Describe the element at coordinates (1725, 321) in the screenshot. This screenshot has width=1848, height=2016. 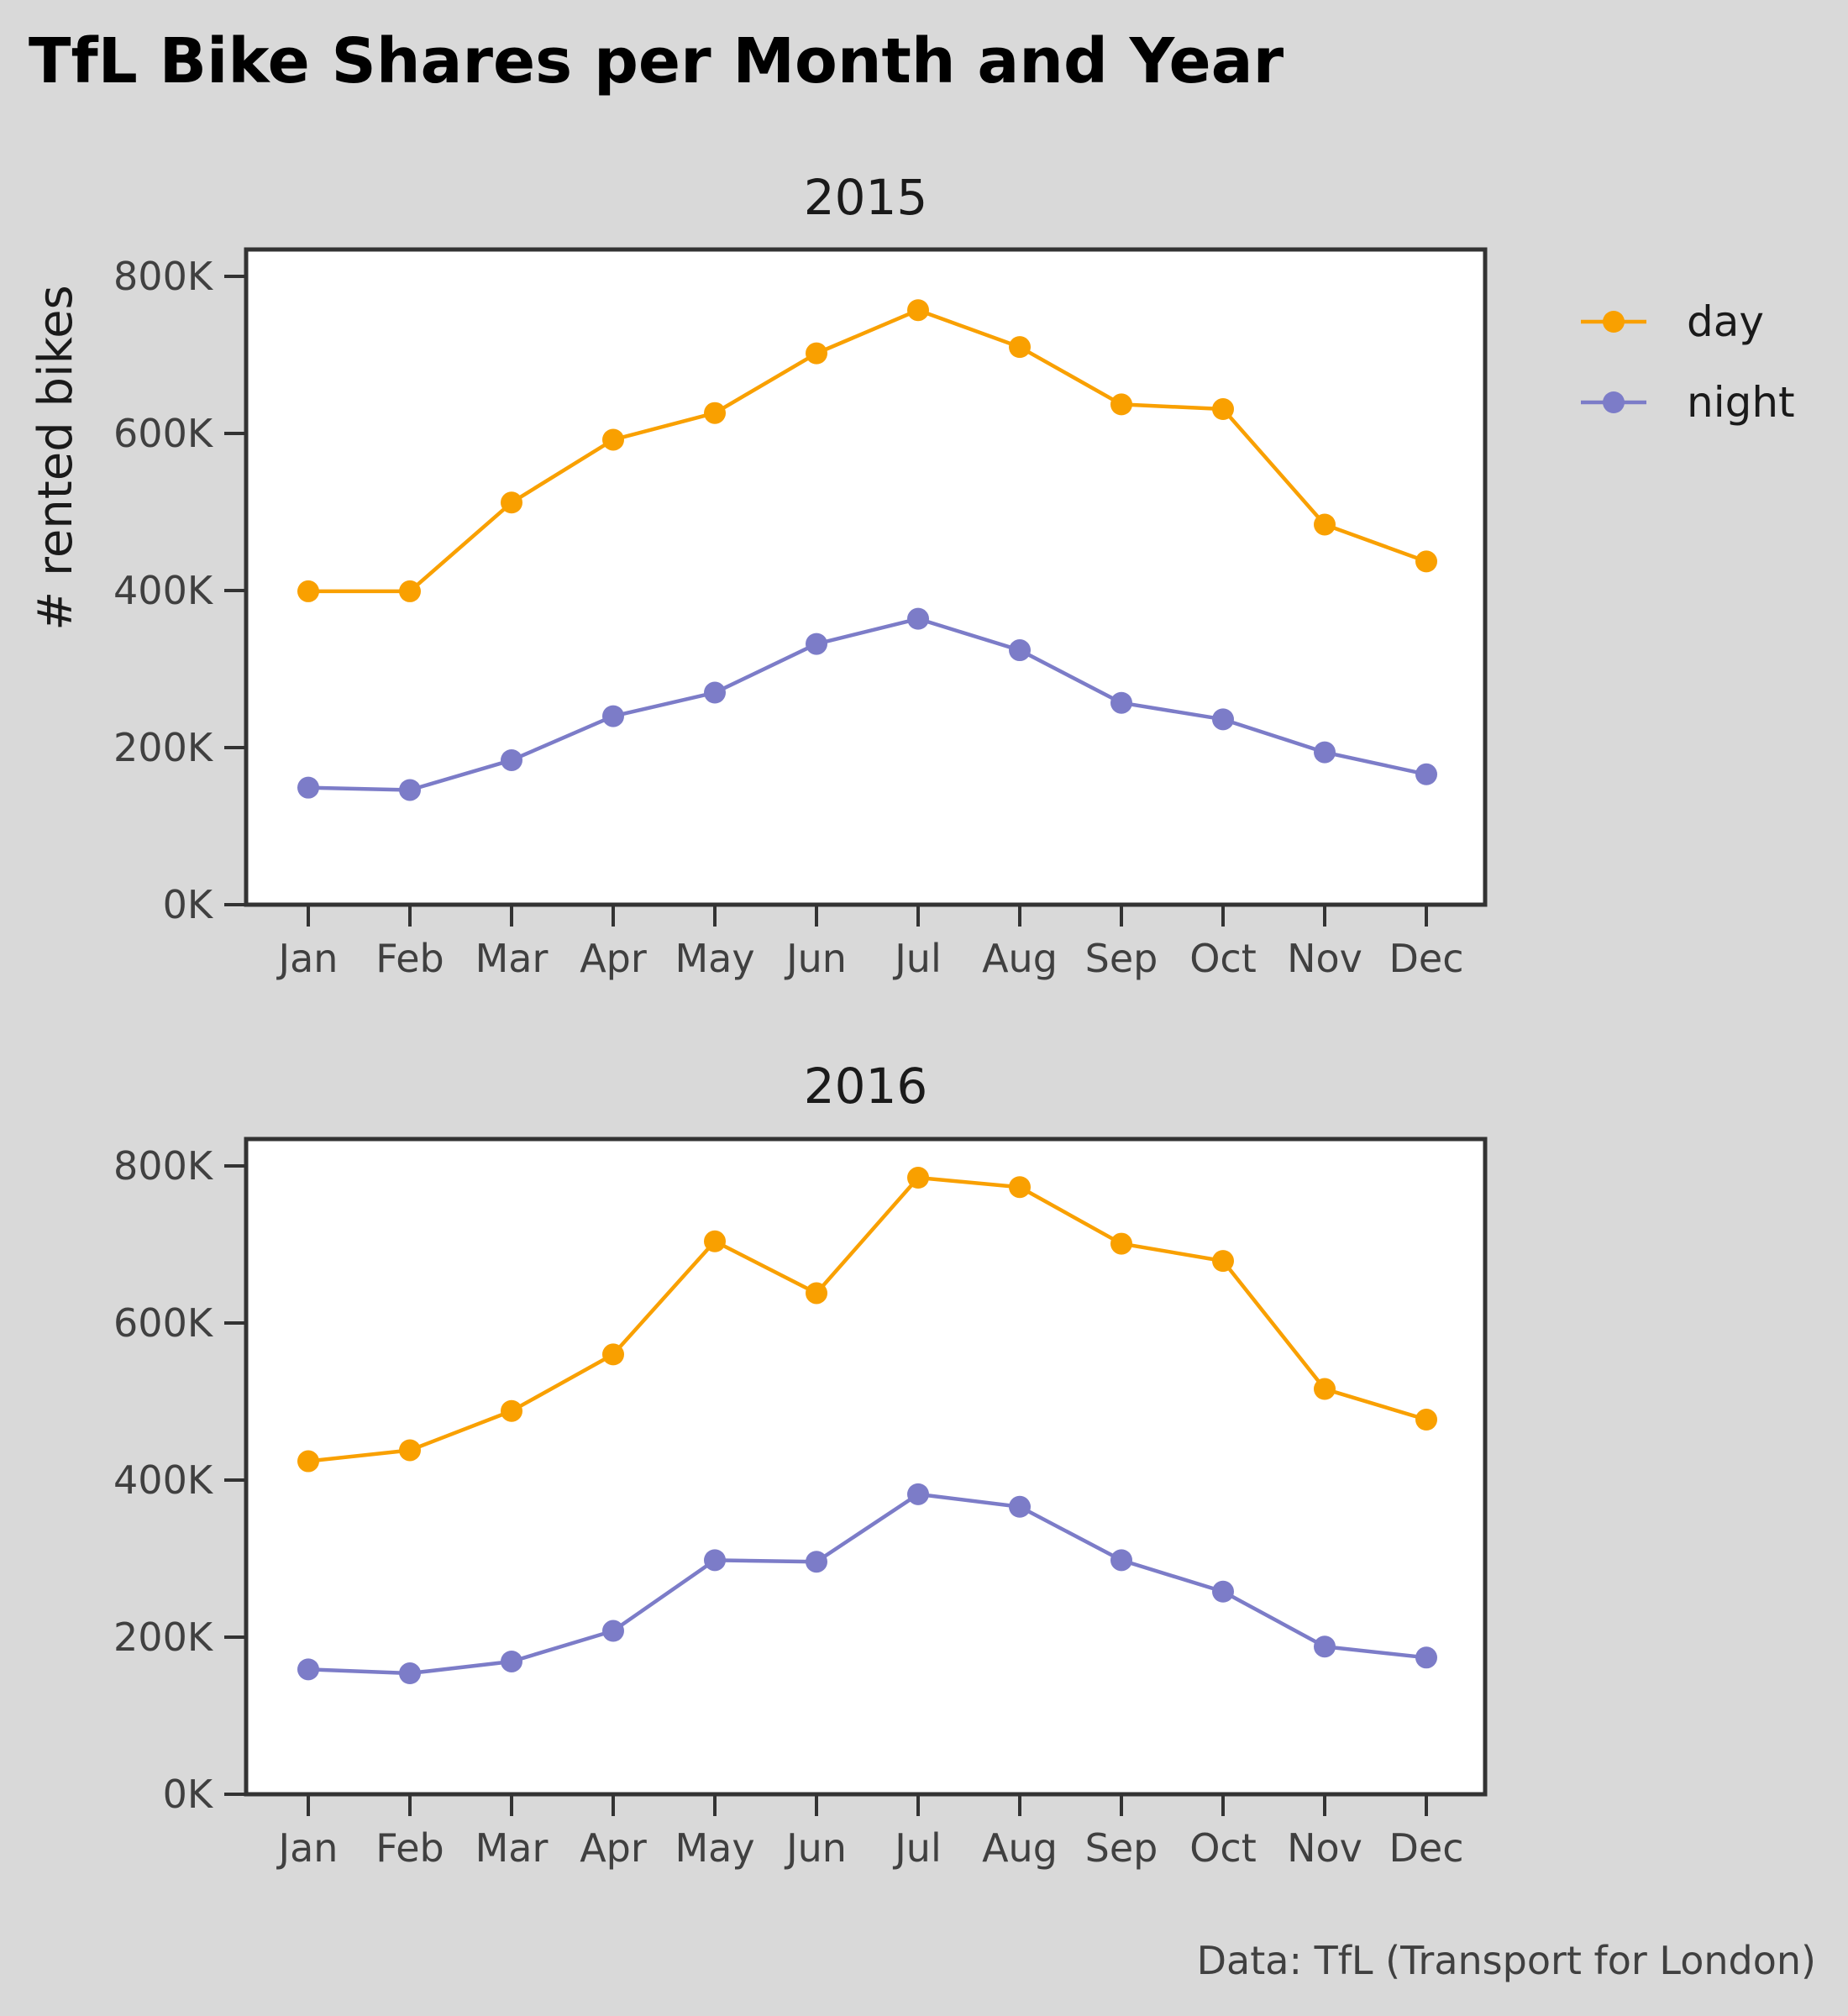
I see `legend-label: day` at that location.